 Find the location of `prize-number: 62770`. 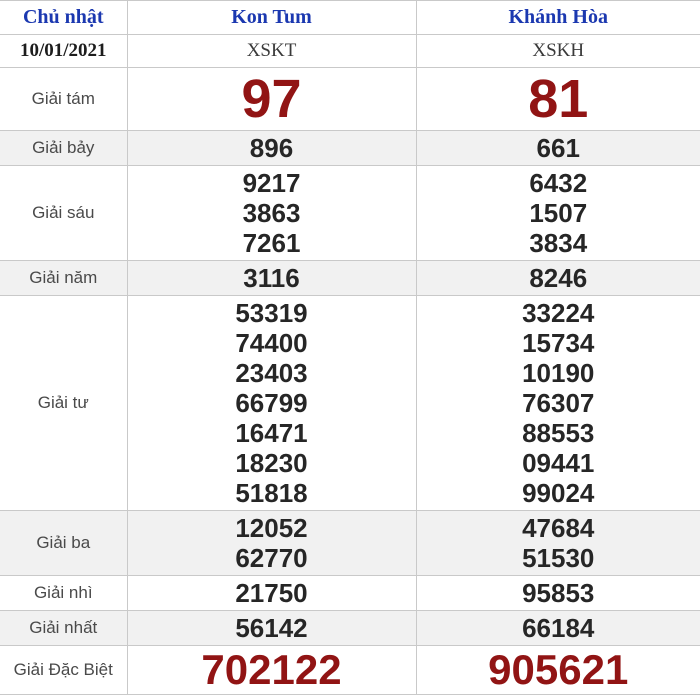

prize-number: 62770 is located at coordinates (272, 558).